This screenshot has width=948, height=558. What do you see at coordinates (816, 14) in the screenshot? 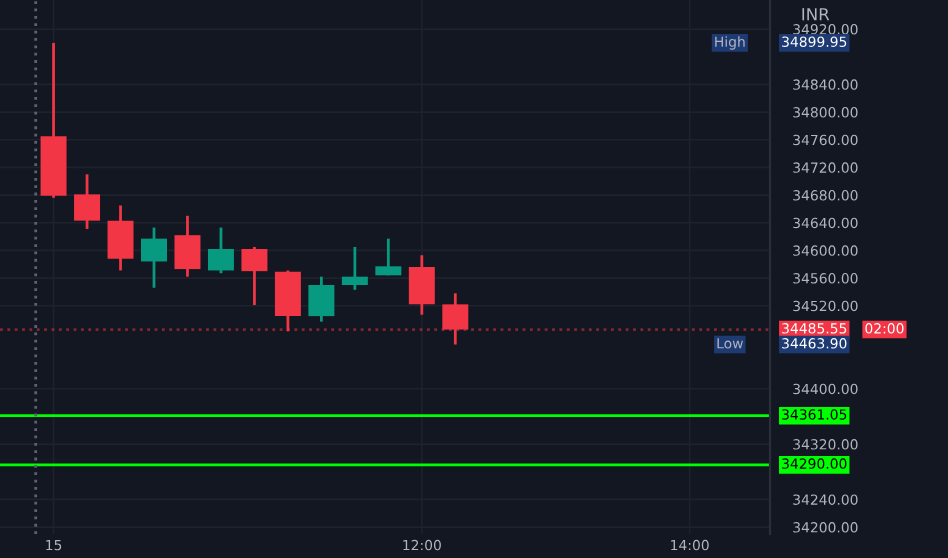
I see `y-axis-title: INR` at bounding box center [816, 14].